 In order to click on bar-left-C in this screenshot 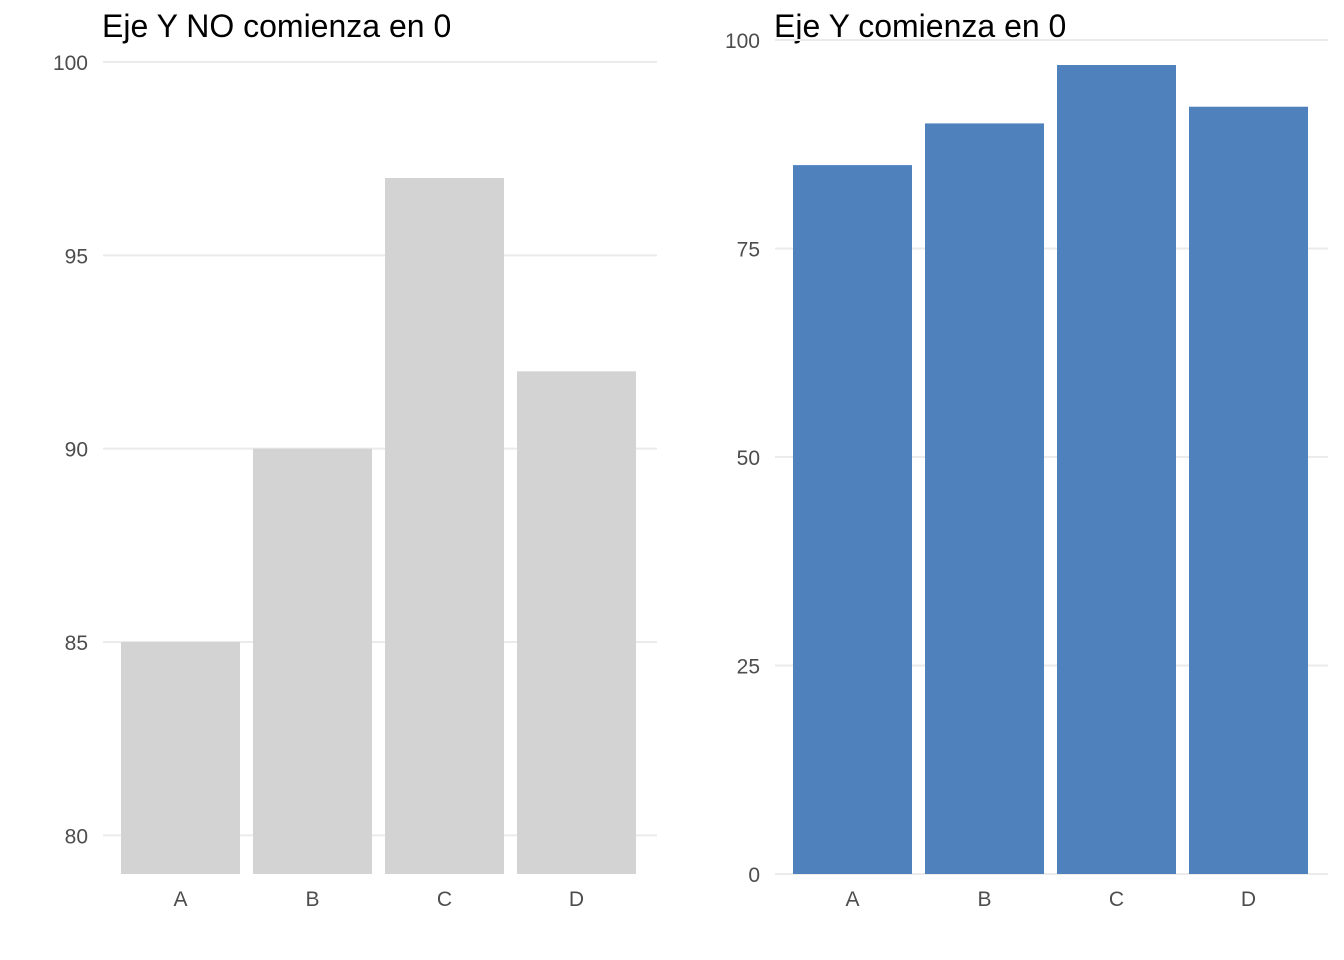, I will do `click(444, 526)`.